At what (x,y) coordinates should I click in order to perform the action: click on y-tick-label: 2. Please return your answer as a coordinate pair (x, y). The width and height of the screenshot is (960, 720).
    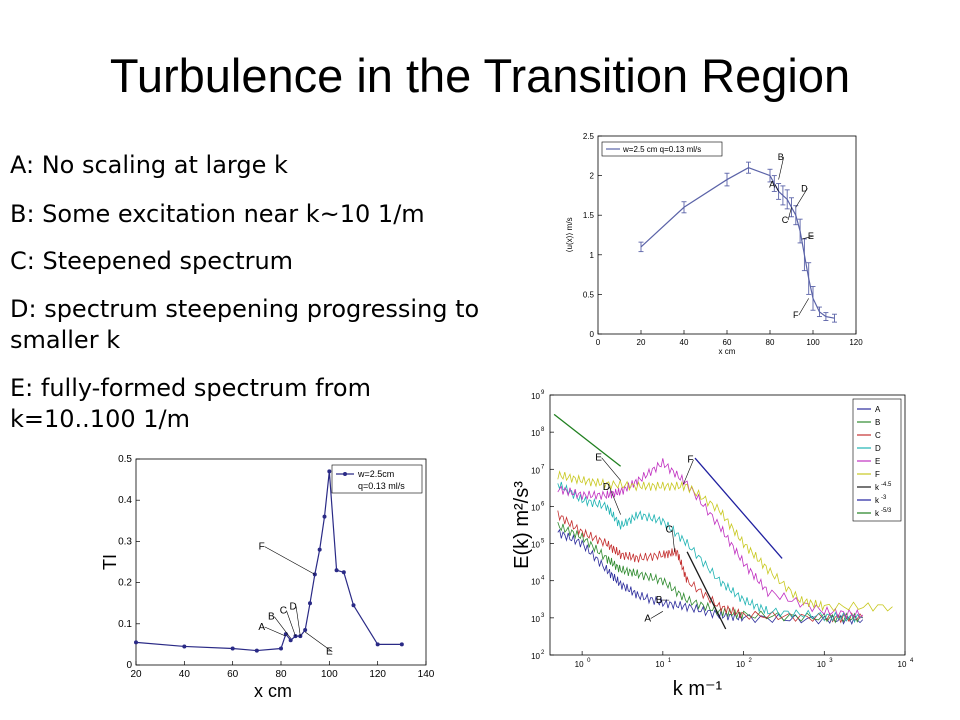
    Looking at the image, I should click on (592, 176).